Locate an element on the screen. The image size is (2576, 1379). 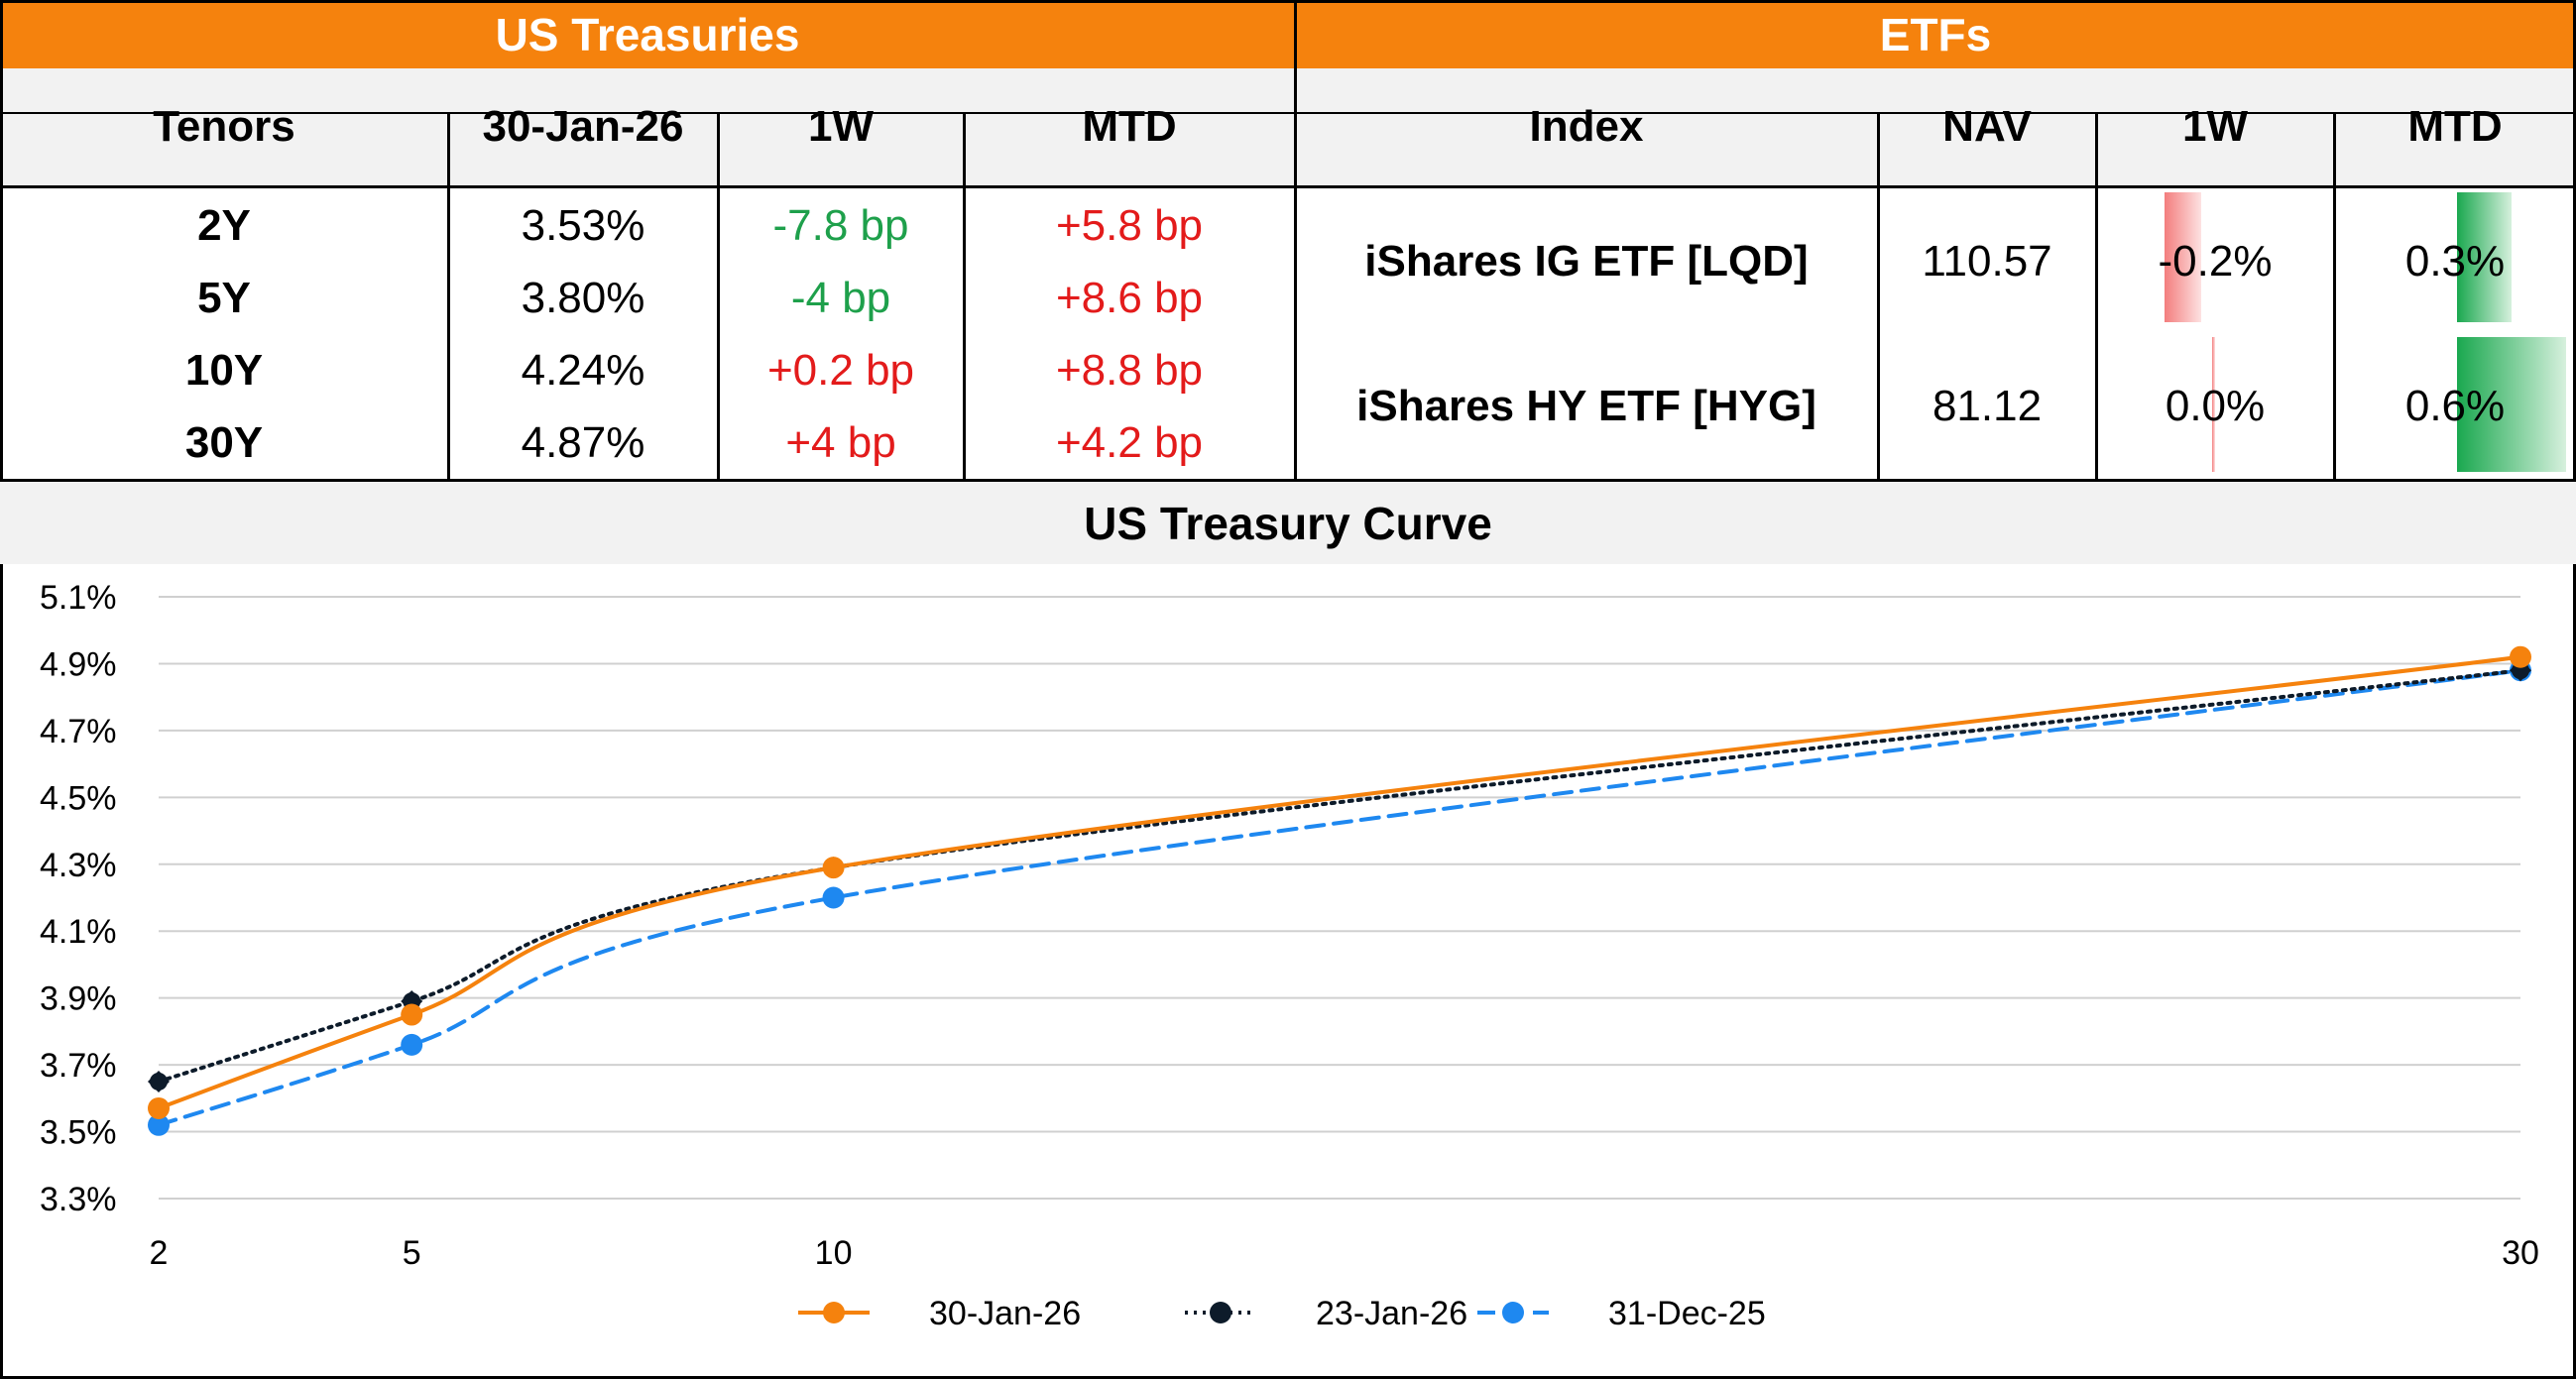
etf-mtd: 0.3% is located at coordinates (2455, 261).